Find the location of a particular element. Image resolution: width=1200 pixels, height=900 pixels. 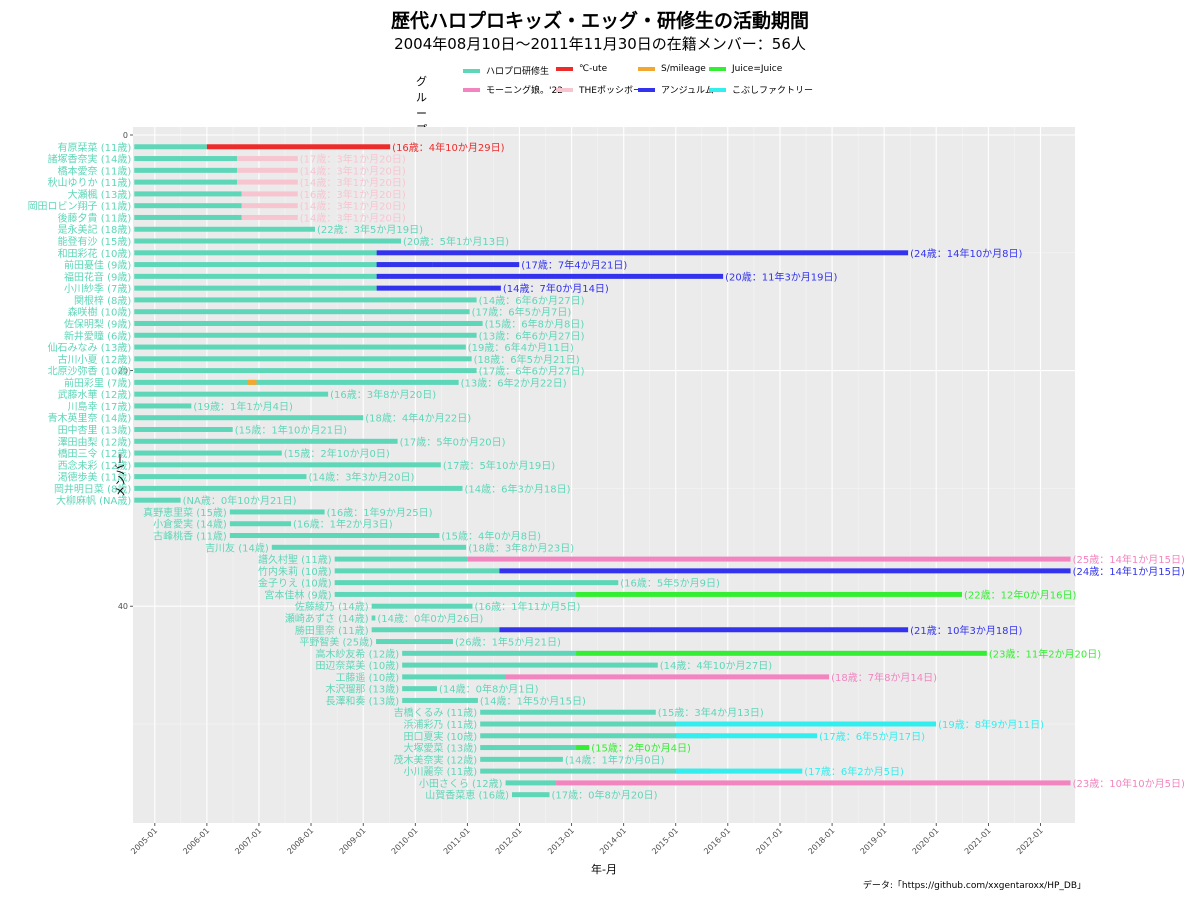

member-label: 澤田由梨 (12歳) is located at coordinates (95, 441).